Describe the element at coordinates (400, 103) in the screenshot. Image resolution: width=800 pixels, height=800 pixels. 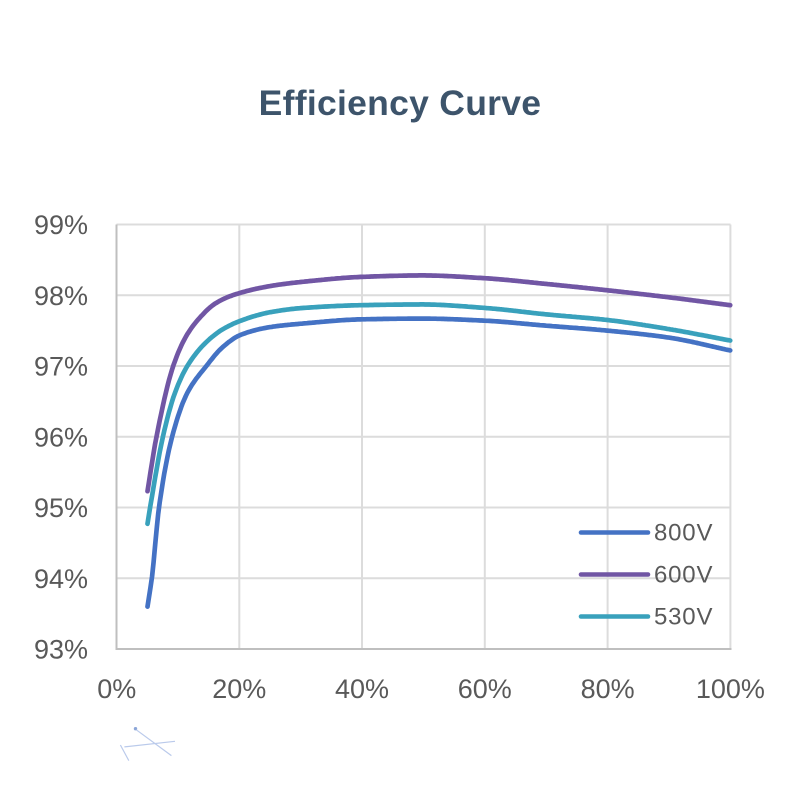
I see `svg-text: Efficiency Curve` at that location.